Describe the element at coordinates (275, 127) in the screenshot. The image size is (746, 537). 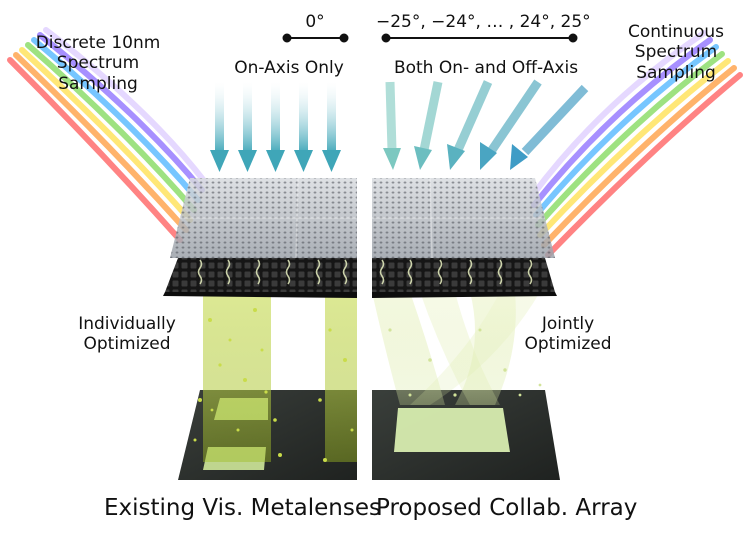
I see `incident-arrows-left` at that location.